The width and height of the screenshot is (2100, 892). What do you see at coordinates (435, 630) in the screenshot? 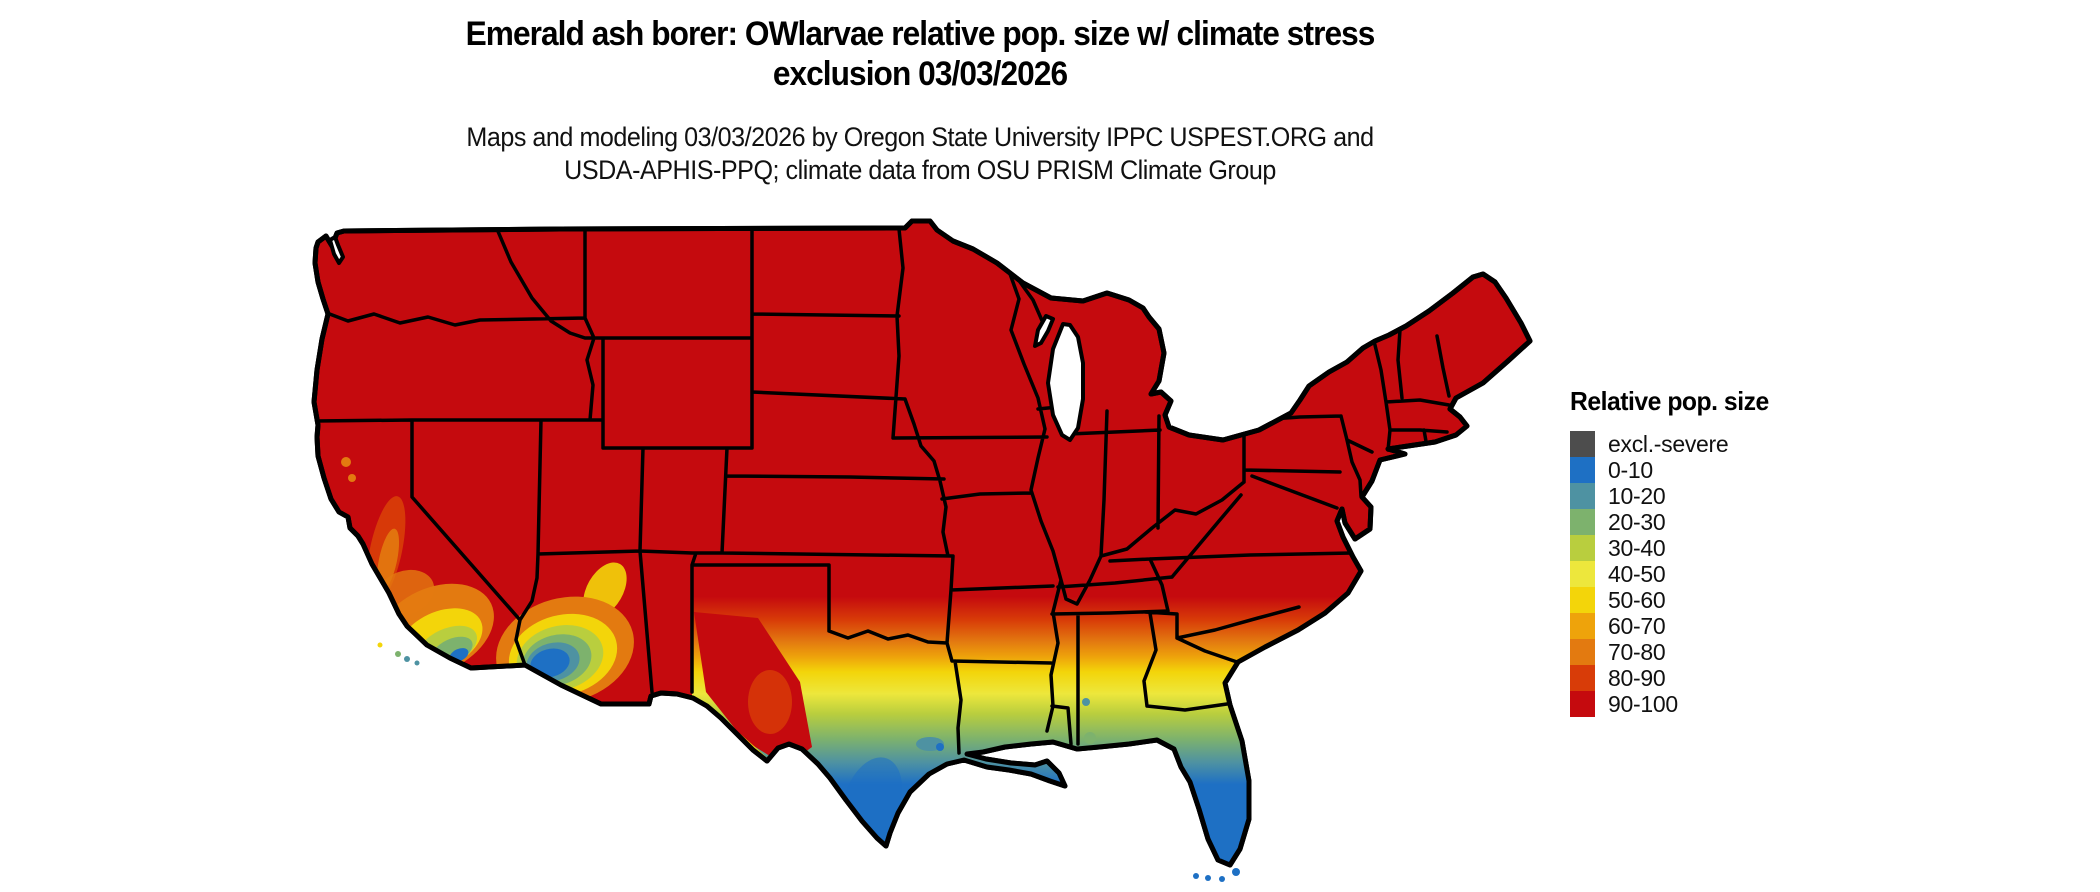
I see `southern-california-patch` at bounding box center [435, 630].